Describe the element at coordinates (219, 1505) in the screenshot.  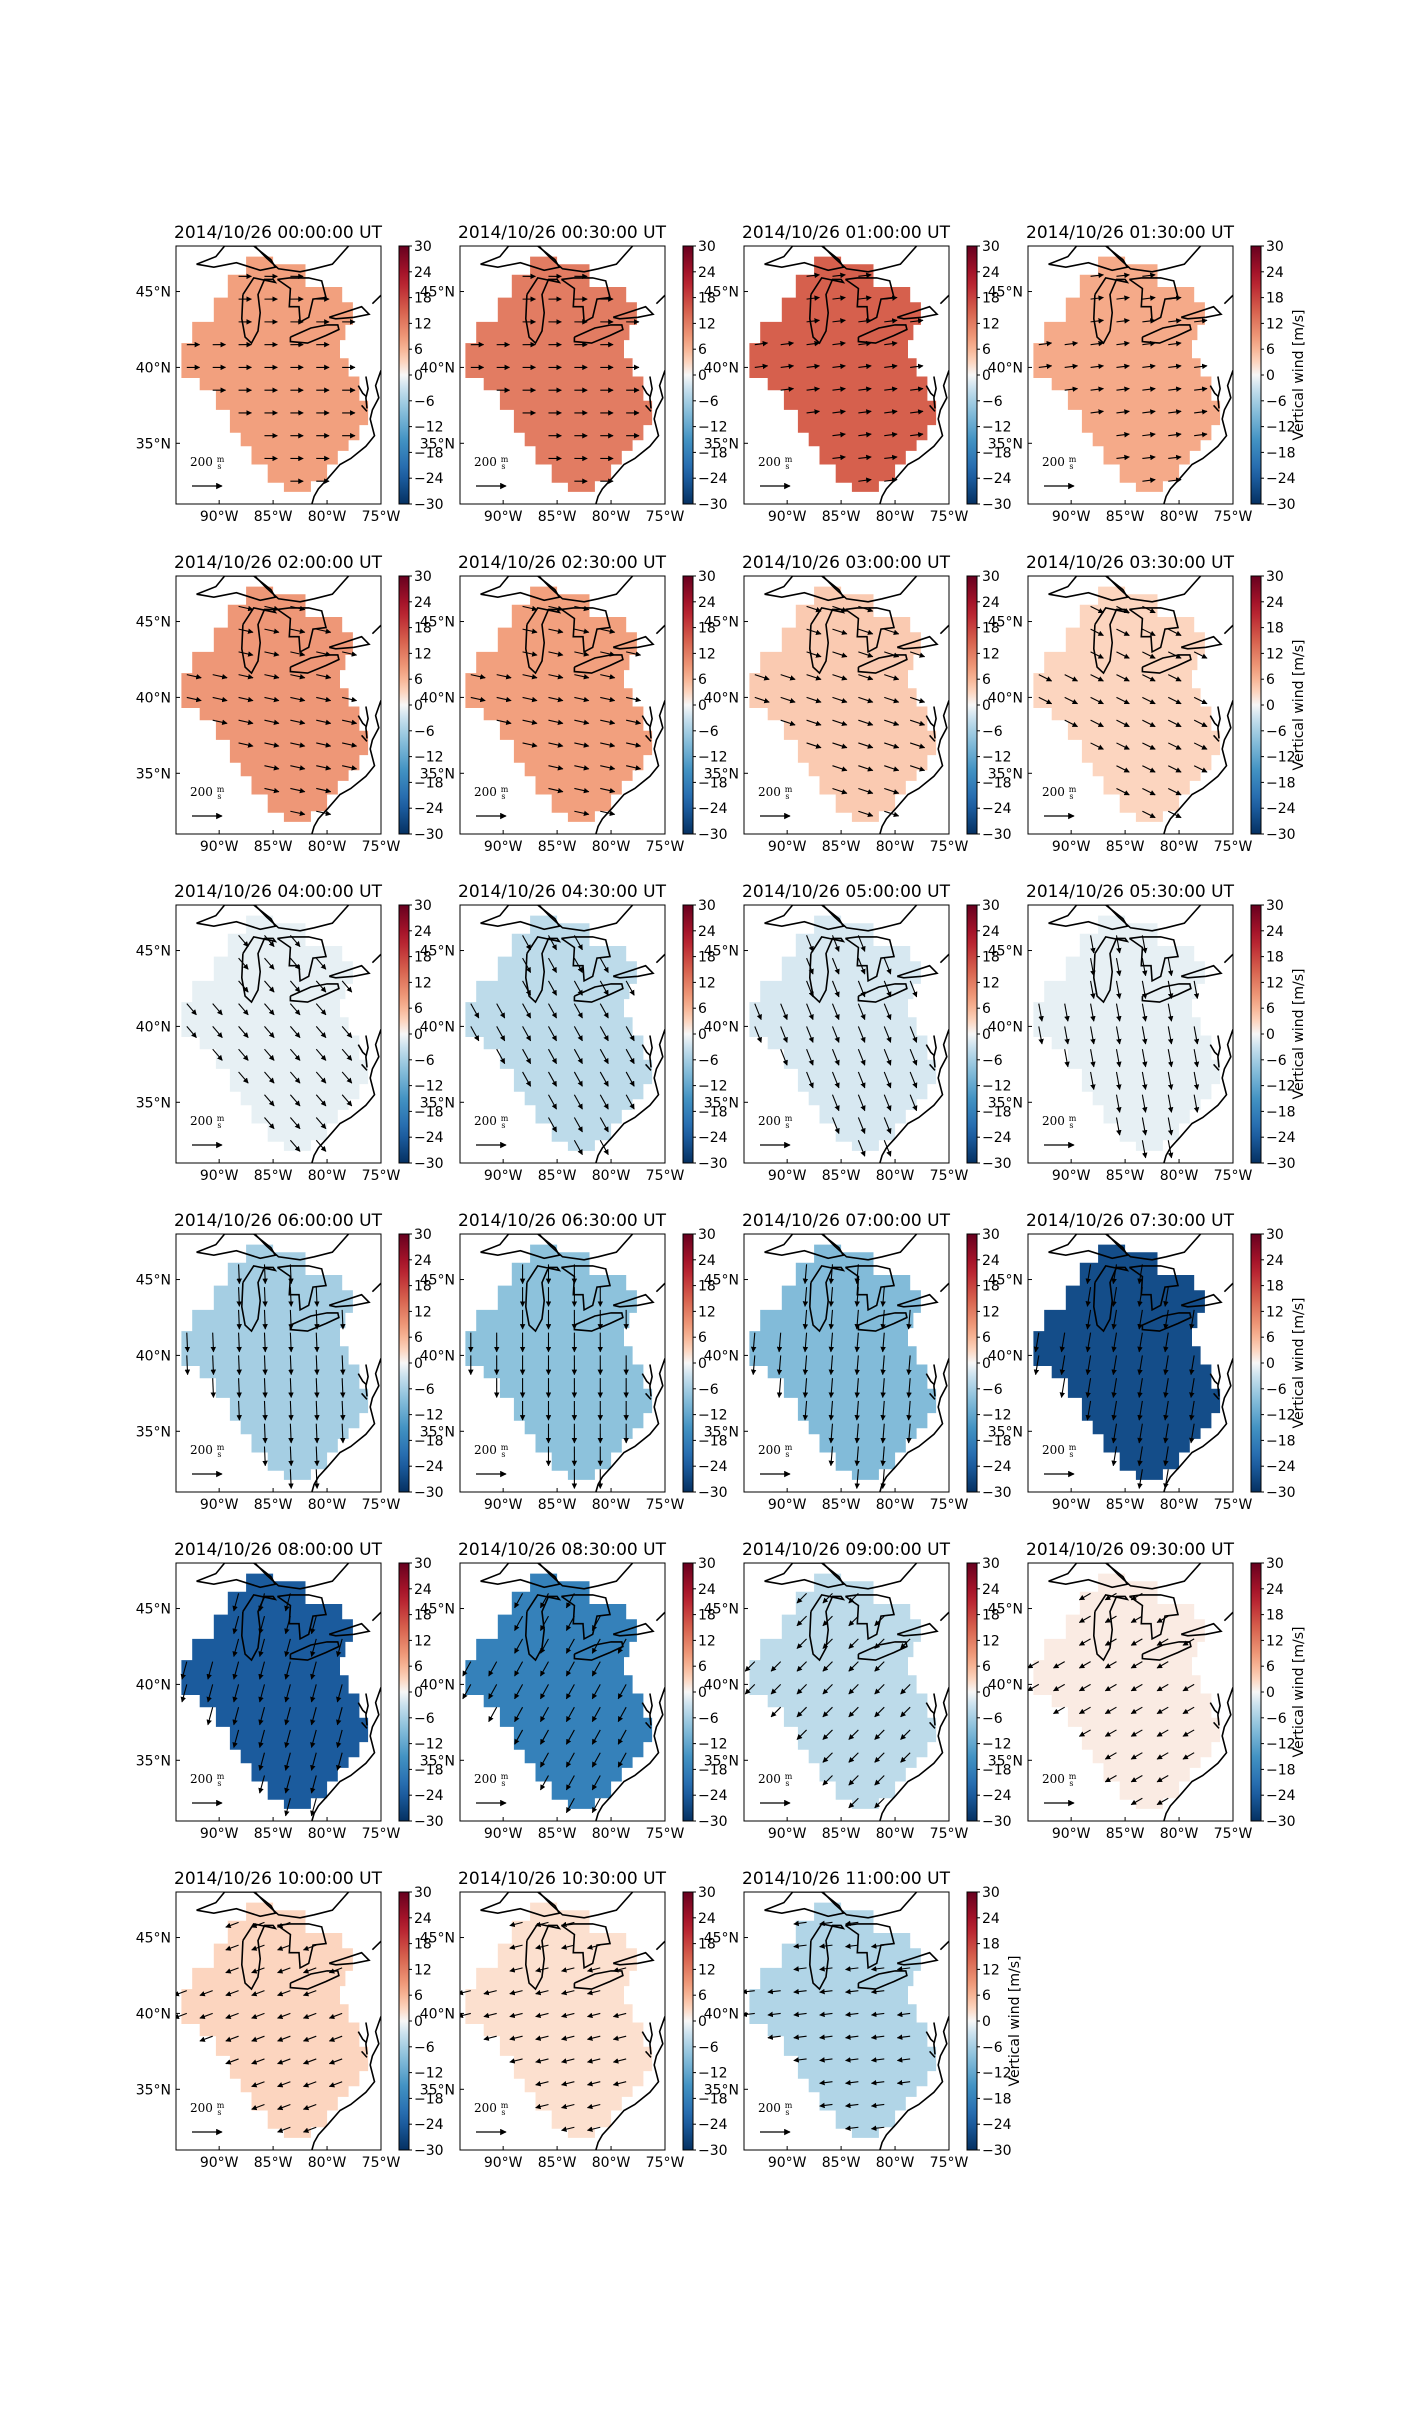
I see `x-tick-label: 90°W` at that location.